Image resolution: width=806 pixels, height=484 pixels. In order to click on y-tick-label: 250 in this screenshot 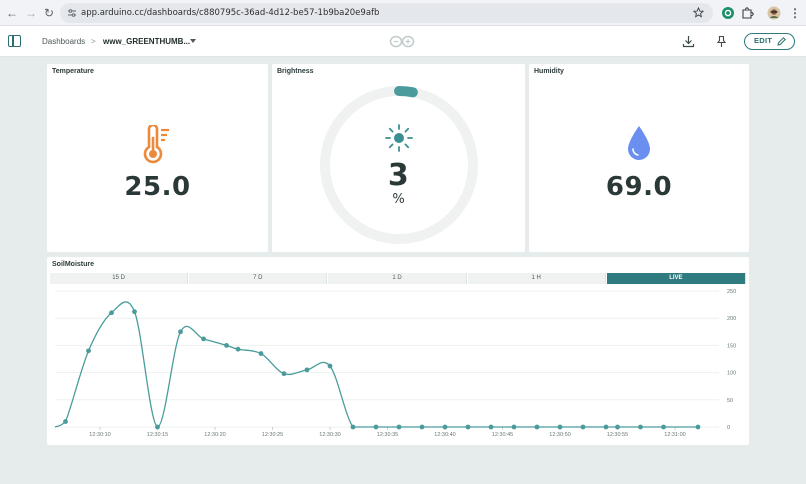, I will do `click(731, 292)`.